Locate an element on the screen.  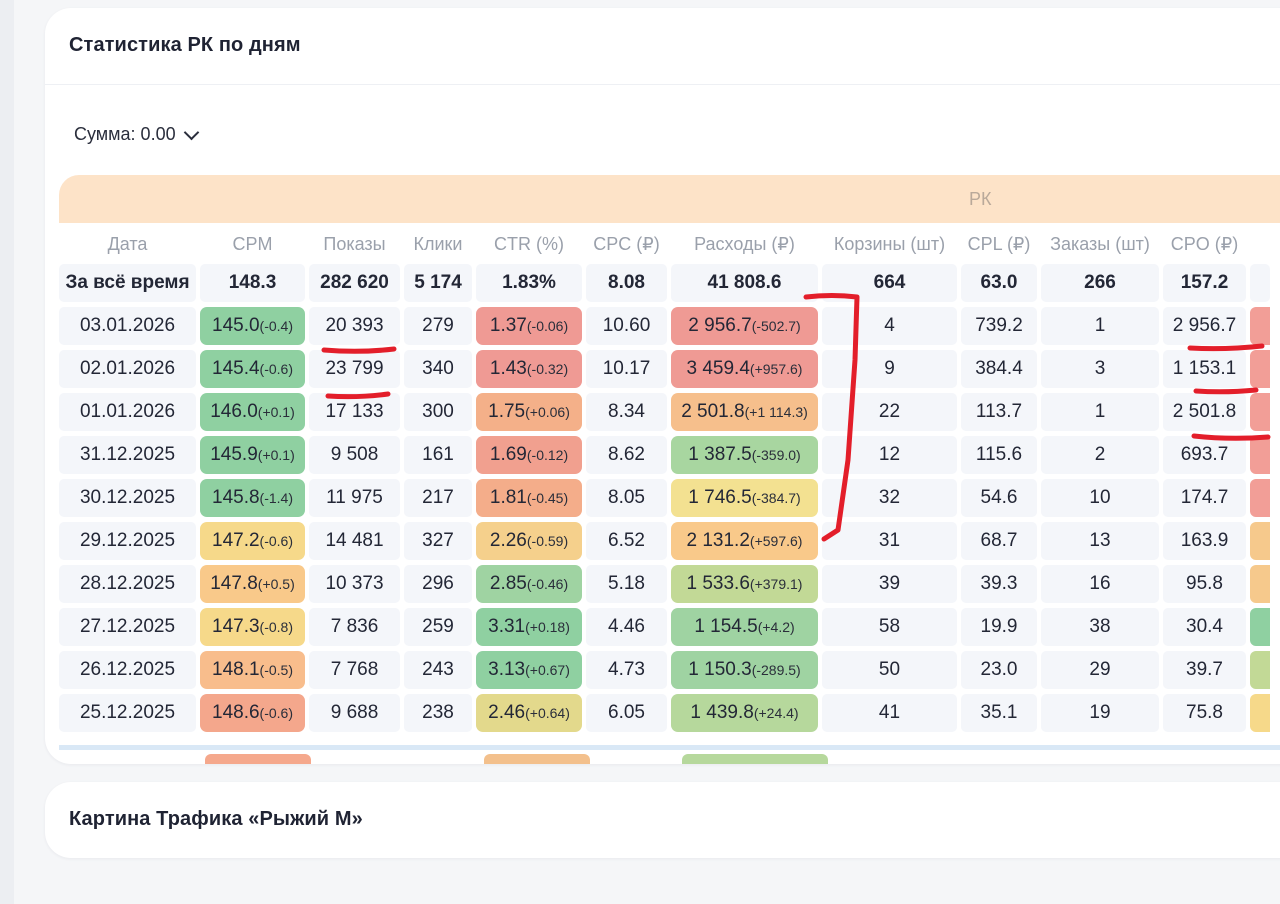
cell-cpl: 23.0 is located at coordinates (999, 670).